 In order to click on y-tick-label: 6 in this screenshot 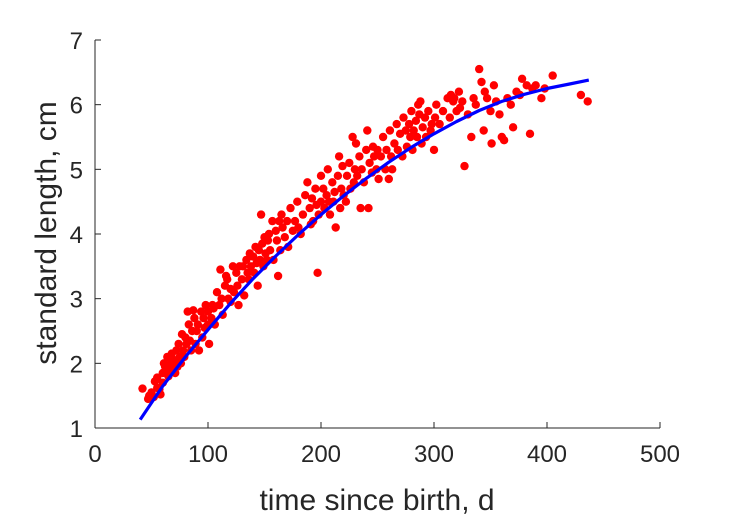, I will do `click(76, 106)`.